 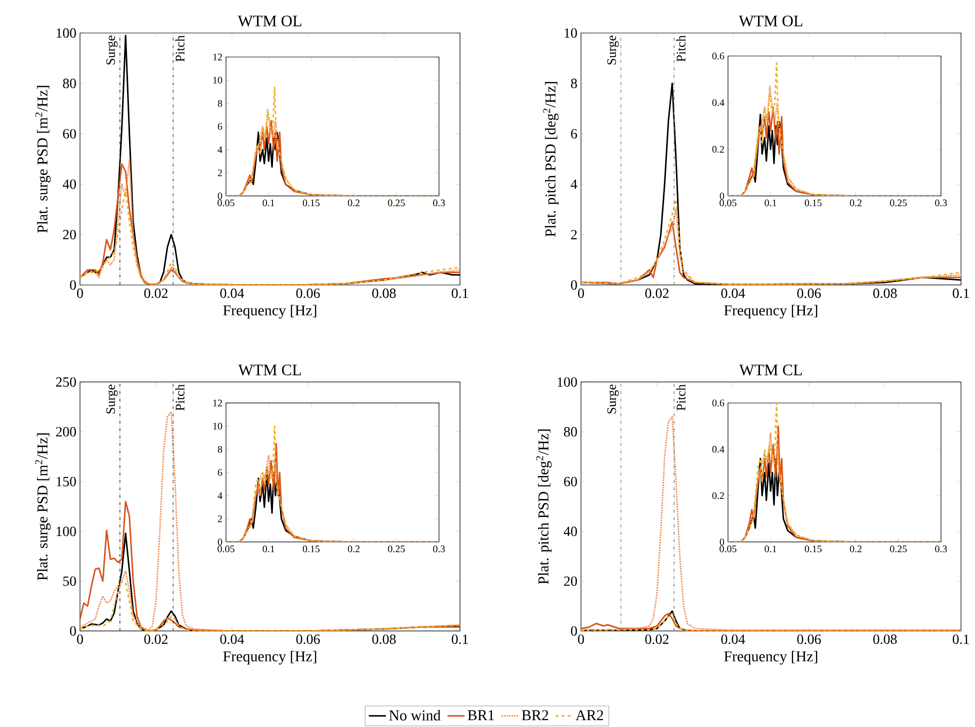 I want to click on legend-label: No wind, so click(x=415, y=715).